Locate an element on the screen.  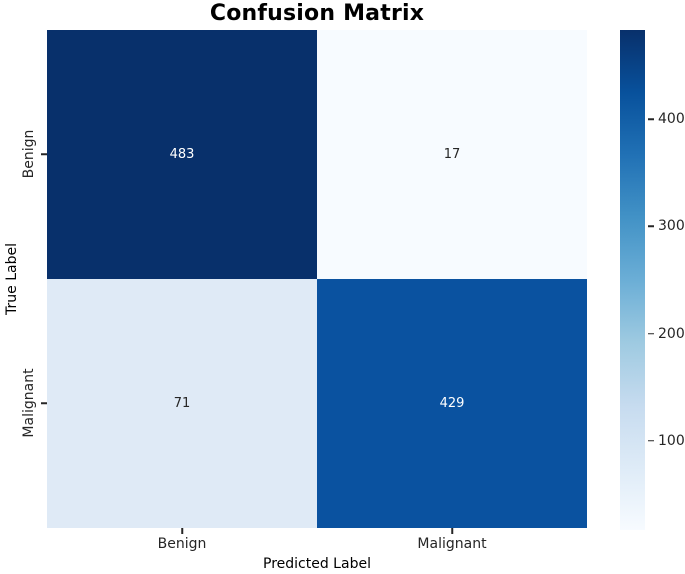
x-tick-mark-benign is located at coordinates (182, 531).